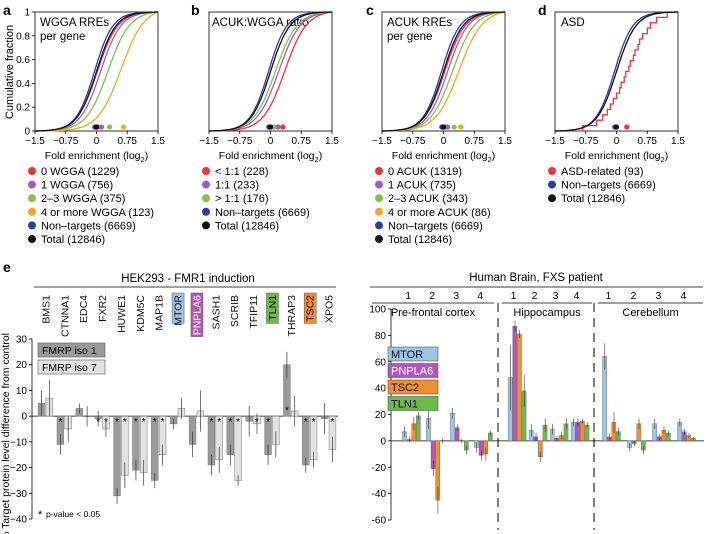 The height and width of the screenshot is (534, 708). What do you see at coordinates (684, 296) in the screenshot?
I see `sample-label: 4` at bounding box center [684, 296].